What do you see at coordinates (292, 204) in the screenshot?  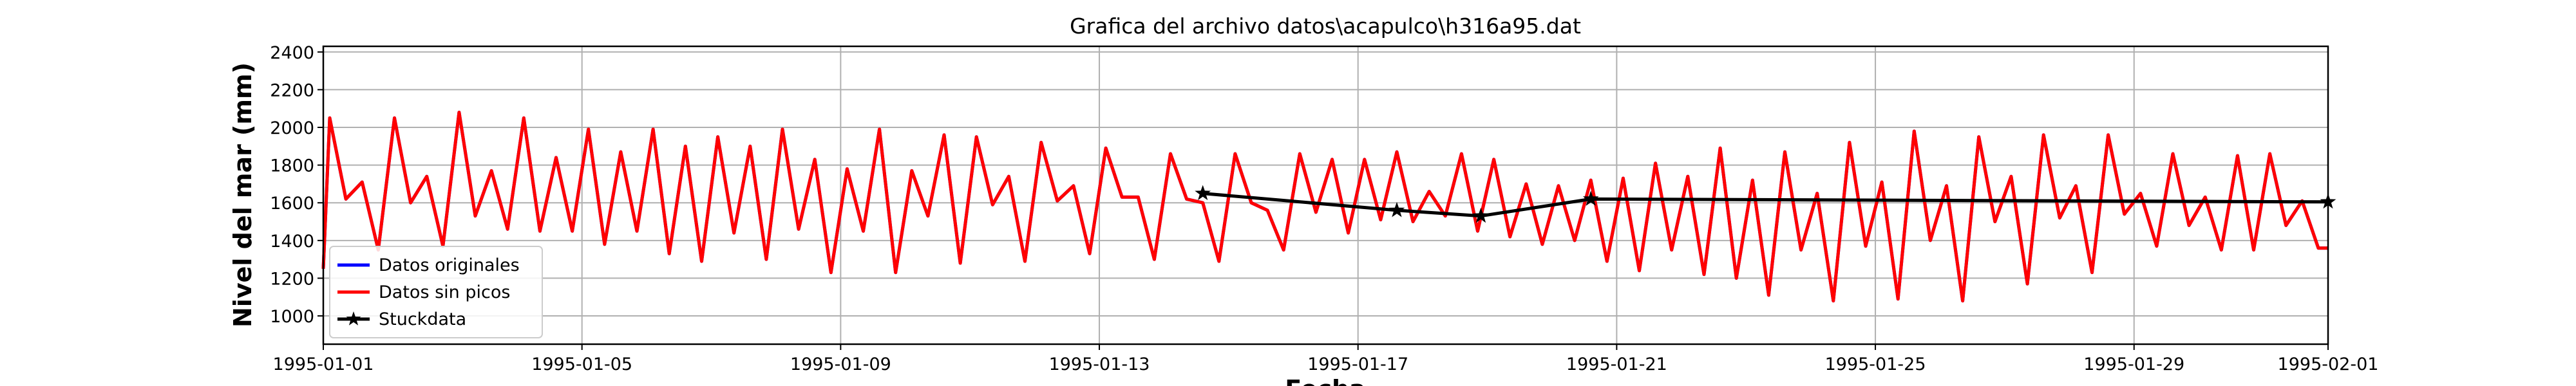 I see `y-tick-label: 1600` at bounding box center [292, 204].